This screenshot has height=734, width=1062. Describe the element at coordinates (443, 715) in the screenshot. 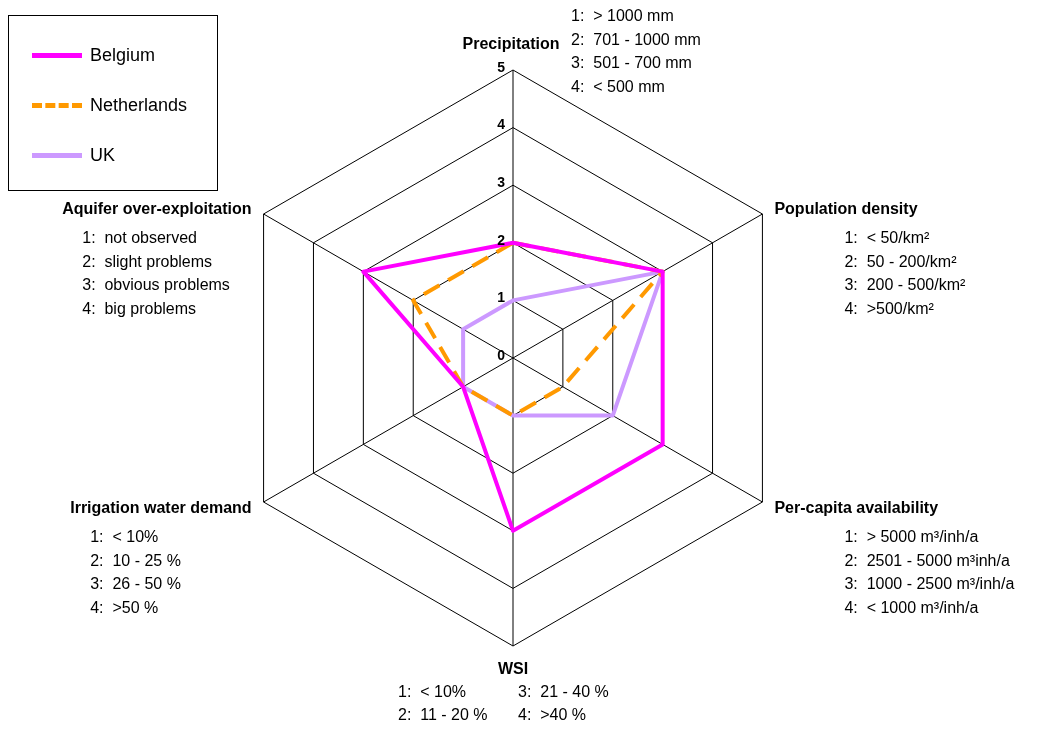

I see `text: 2: 11 - 20 %` at that location.